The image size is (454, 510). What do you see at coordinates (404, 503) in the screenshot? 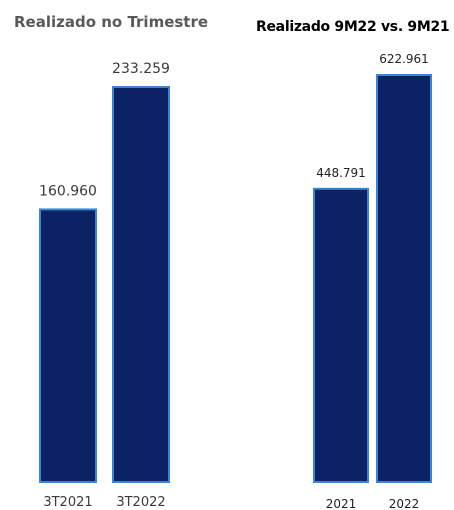
I see `category-label: 2022` at bounding box center [404, 503].